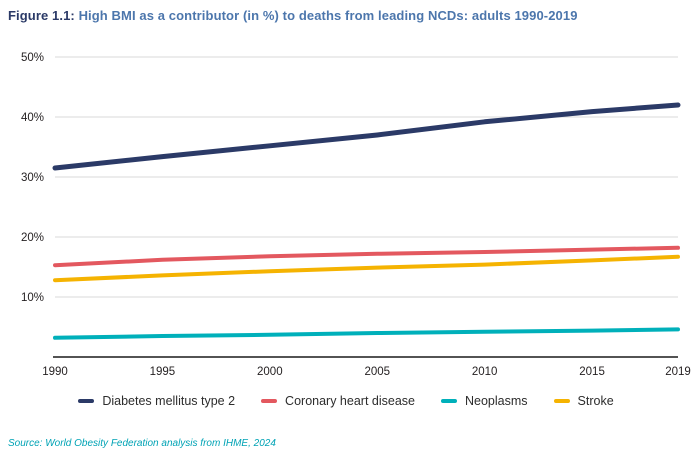  Describe the element at coordinates (366, 333) in the screenshot. I see `series-line-neoplasms` at that location.